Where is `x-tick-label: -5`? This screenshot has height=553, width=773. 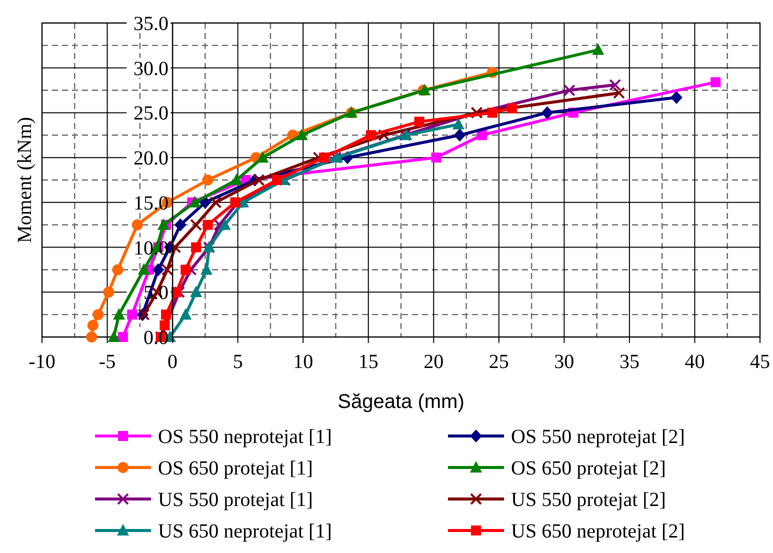 x-tick-label: -5 is located at coordinates (107, 362).